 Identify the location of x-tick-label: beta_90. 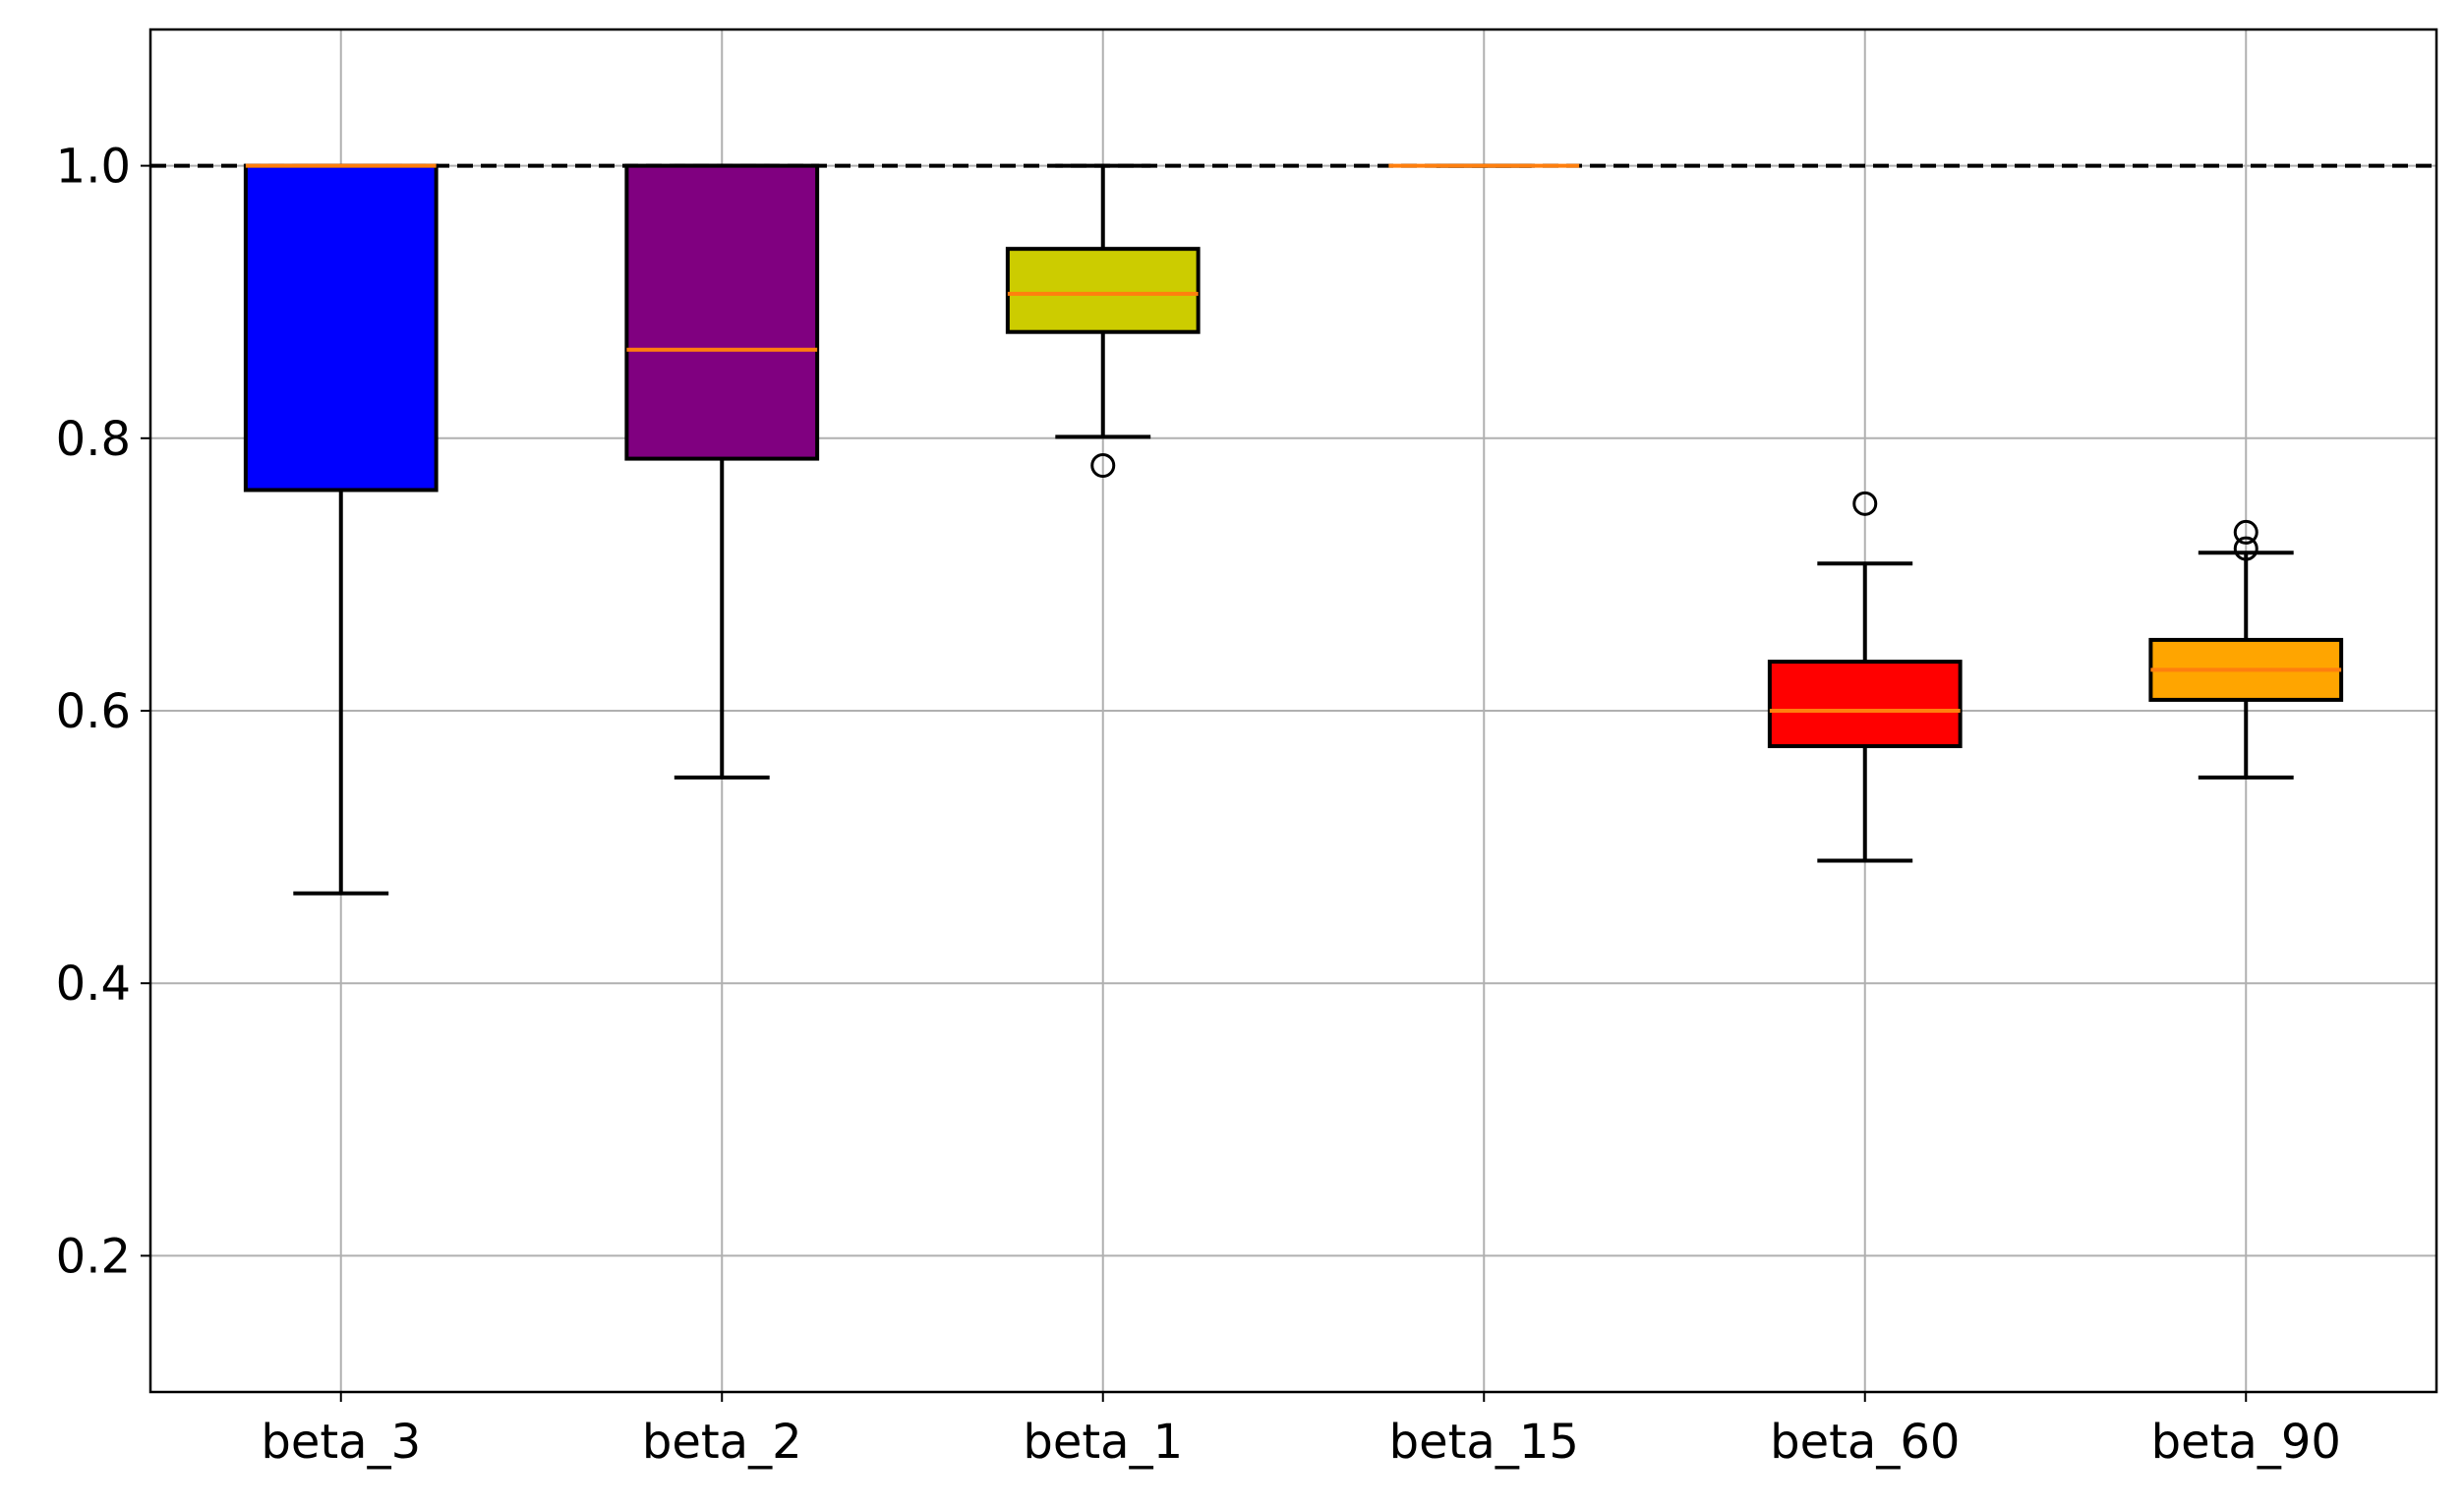
(2246, 1442).